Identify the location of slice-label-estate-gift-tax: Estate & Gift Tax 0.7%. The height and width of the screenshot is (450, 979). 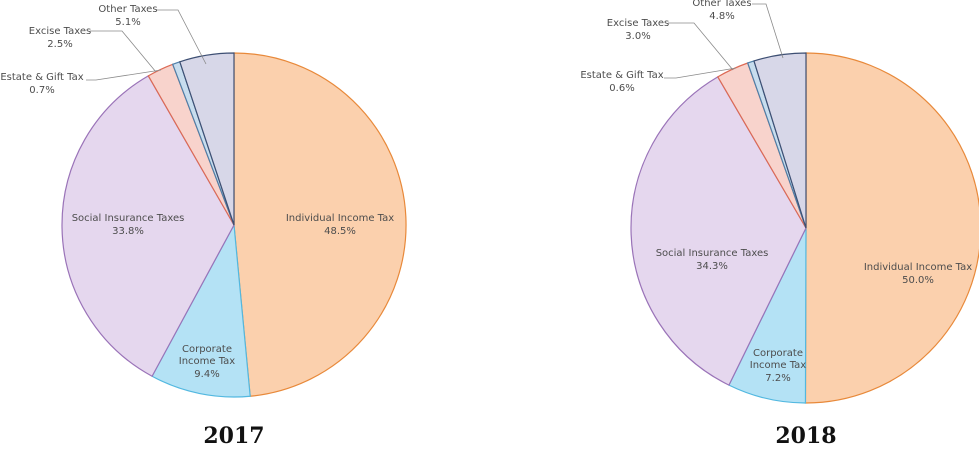
(41, 84).